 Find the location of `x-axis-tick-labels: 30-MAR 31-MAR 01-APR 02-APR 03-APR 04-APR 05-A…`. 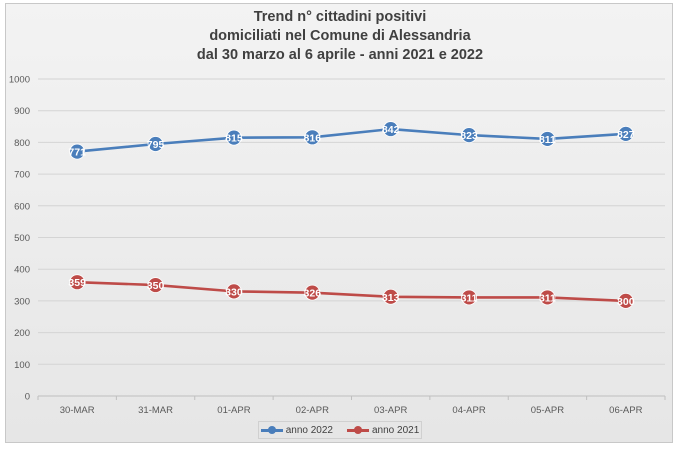

x-axis-tick-labels: 30-MAR 31-MAR 01-APR 02-APR 03-APR 04-APR 05-A… is located at coordinates (351, 406).